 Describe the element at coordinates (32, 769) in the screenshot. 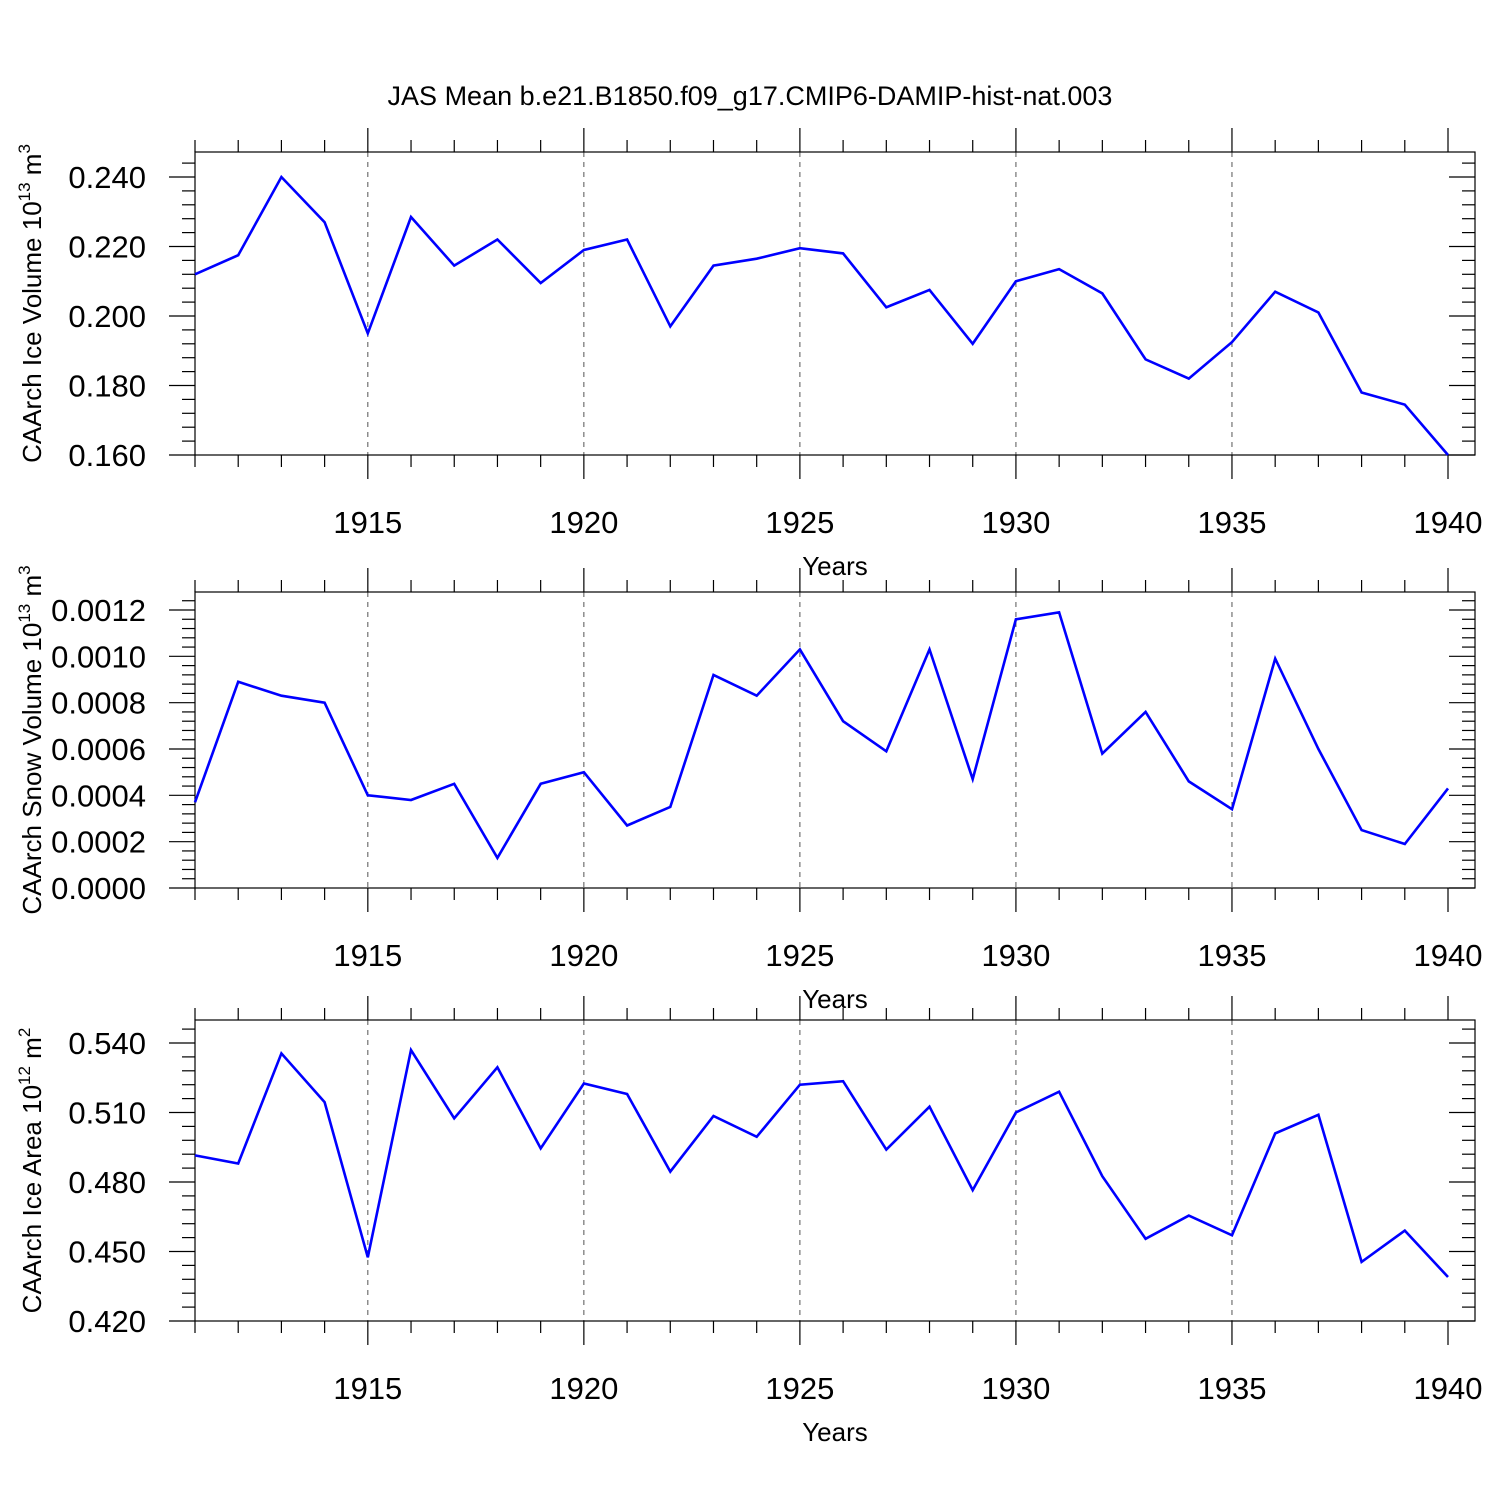

I see `y-axis-label-text: CAArch Snow Volume 10` at that location.